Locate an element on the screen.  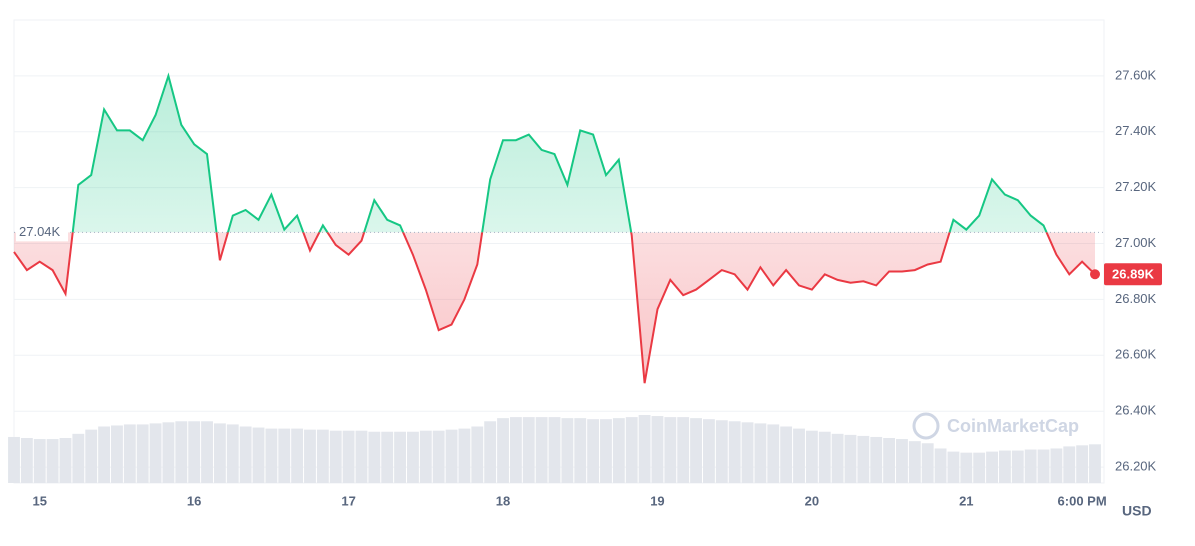
x-tick-label: 20 is located at coordinates (812, 500).